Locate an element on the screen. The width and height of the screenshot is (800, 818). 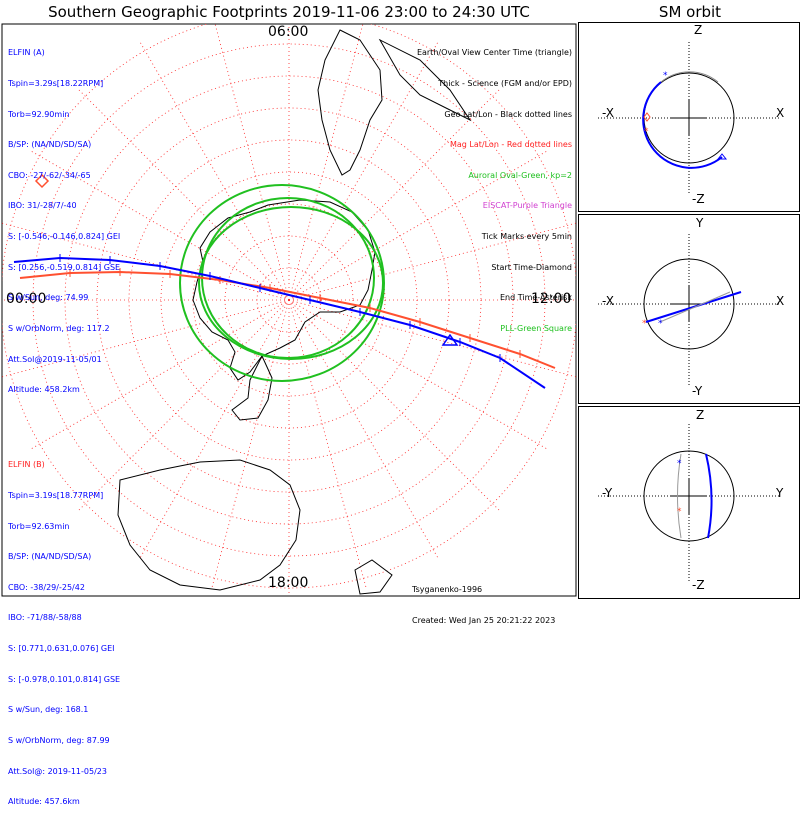
info-line: S w/Sun, deg: 74.99 is located at coordinates (48, 298).